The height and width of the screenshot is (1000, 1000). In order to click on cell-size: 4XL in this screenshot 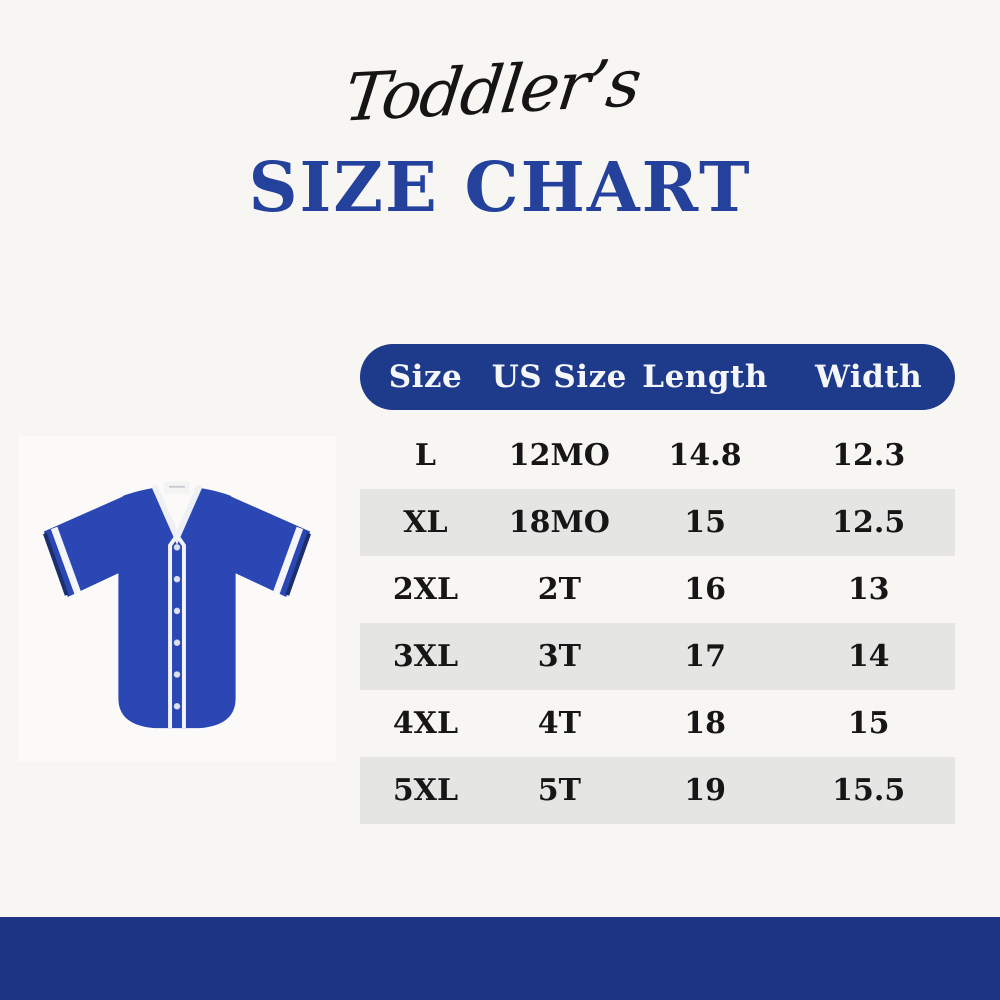, I will do `click(425, 723)`.